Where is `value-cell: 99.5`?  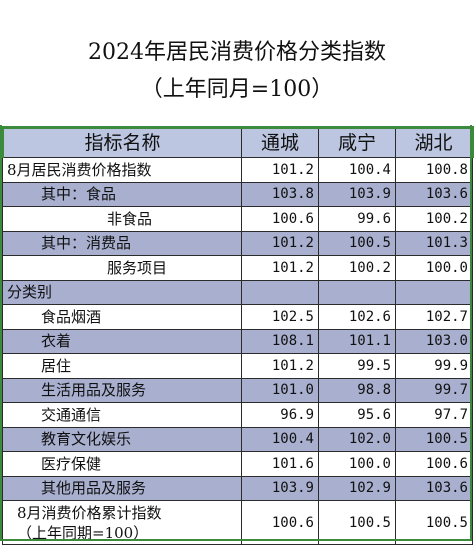 value-cell: 99.5 is located at coordinates (357, 366).